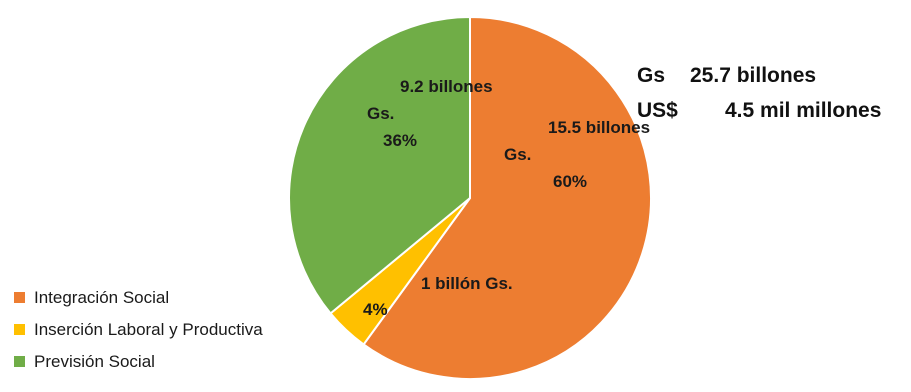 Image resolution: width=911 pixels, height=392 pixels. What do you see at coordinates (380, 113) in the screenshot?
I see `slice-label-3-line-2: Gs.` at bounding box center [380, 113].